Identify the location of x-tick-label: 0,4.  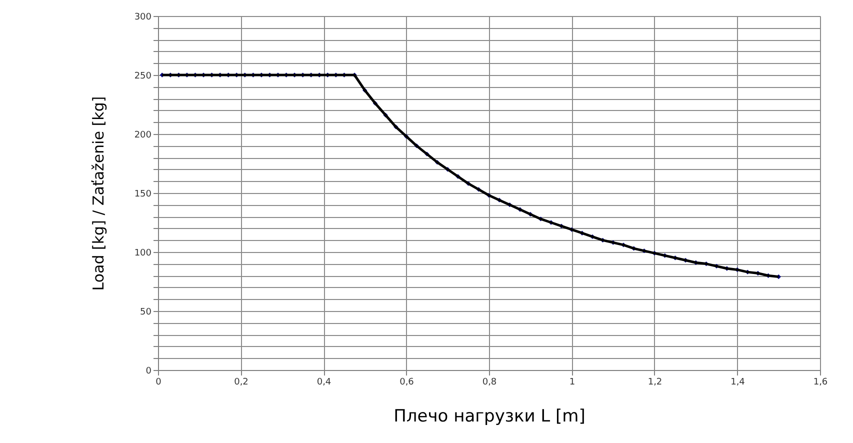
(324, 383).